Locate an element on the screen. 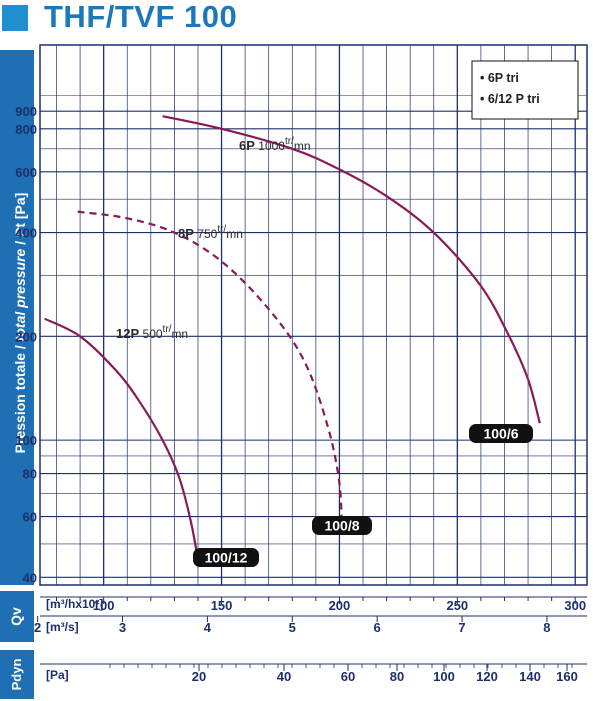 Image resolution: width=593 pixels, height=701 pixels. qv-tick-label-m3h: 100 is located at coordinates (104, 605).